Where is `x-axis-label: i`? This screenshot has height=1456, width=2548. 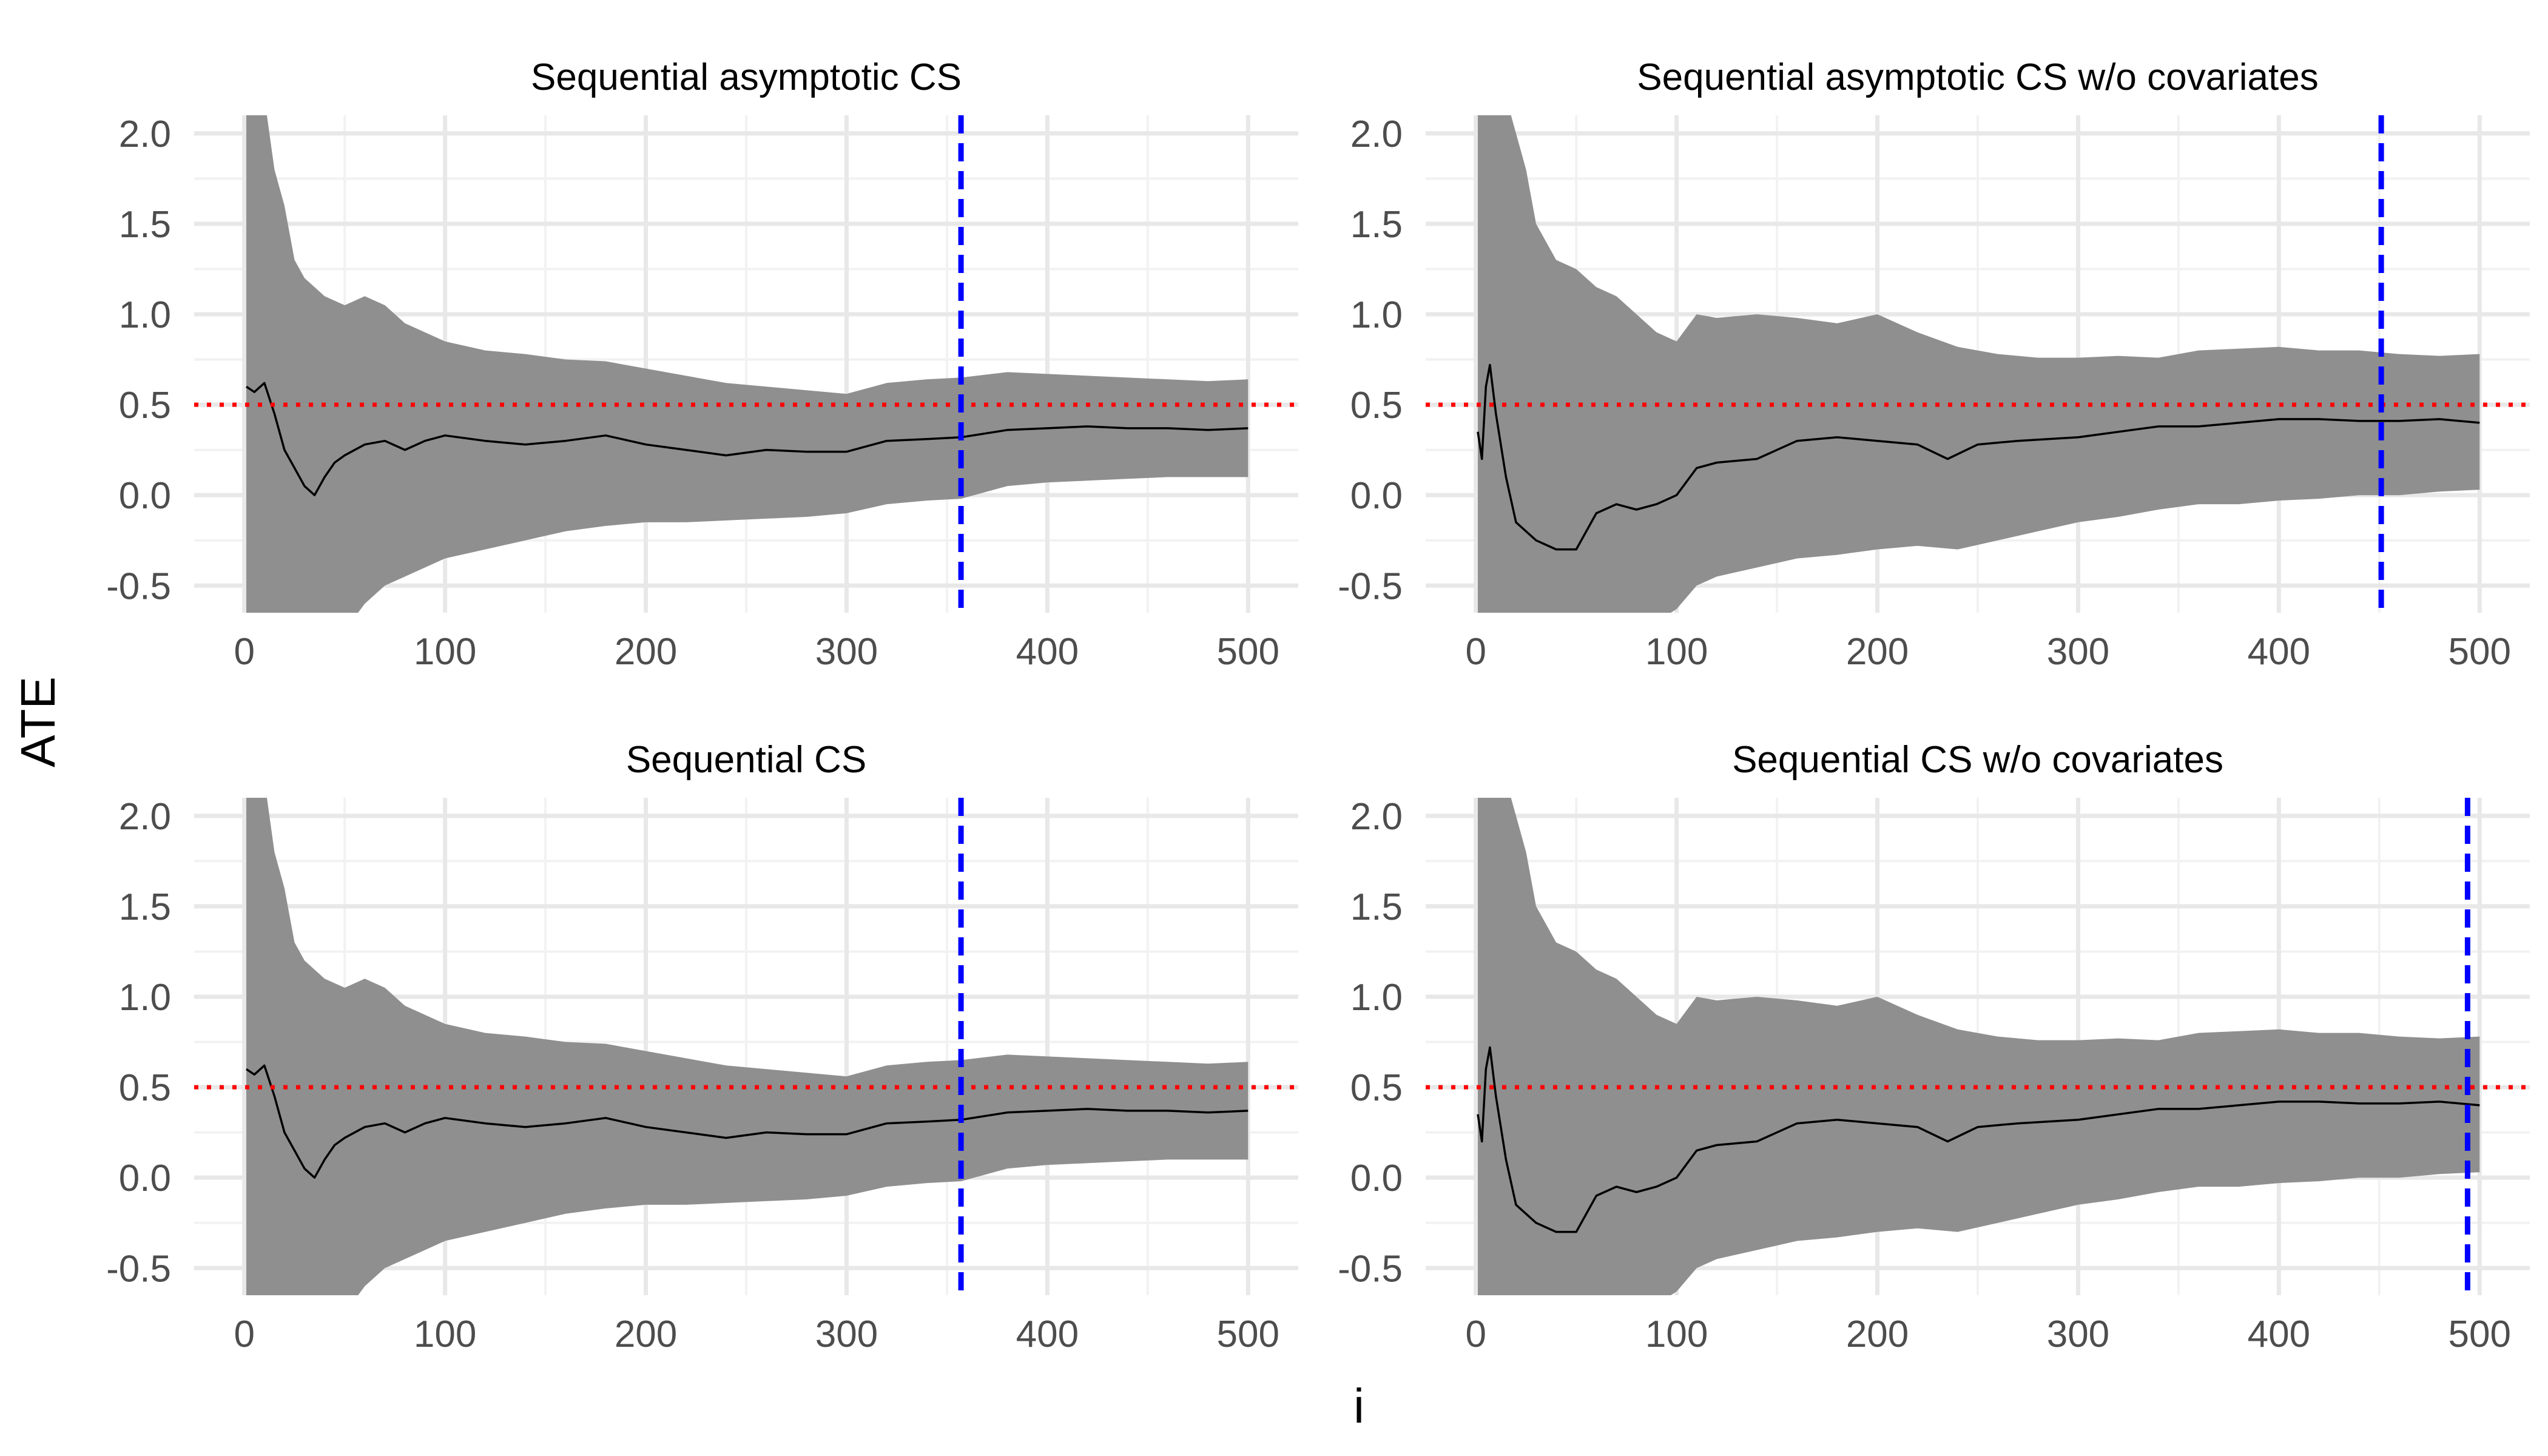
x-axis-label: i is located at coordinates (1358, 1406).